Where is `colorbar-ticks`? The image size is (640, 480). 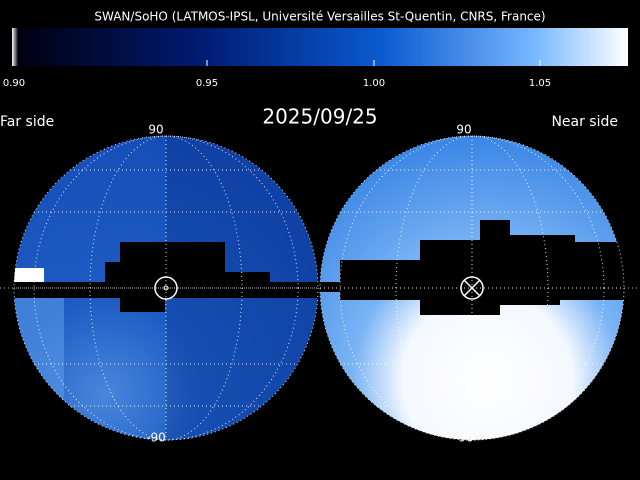 colorbar-ticks is located at coordinates (373, 63).